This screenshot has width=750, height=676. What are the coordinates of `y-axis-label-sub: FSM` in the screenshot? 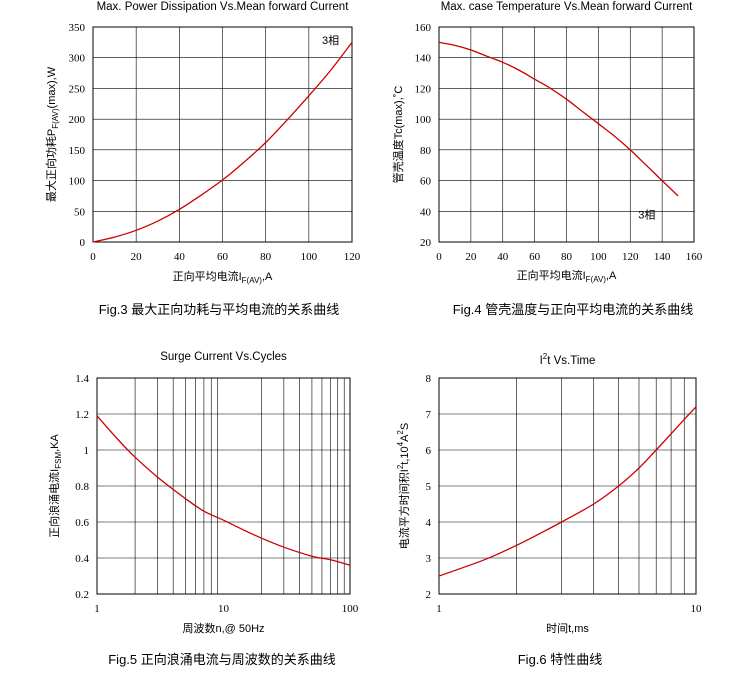 It's located at (58, 460).